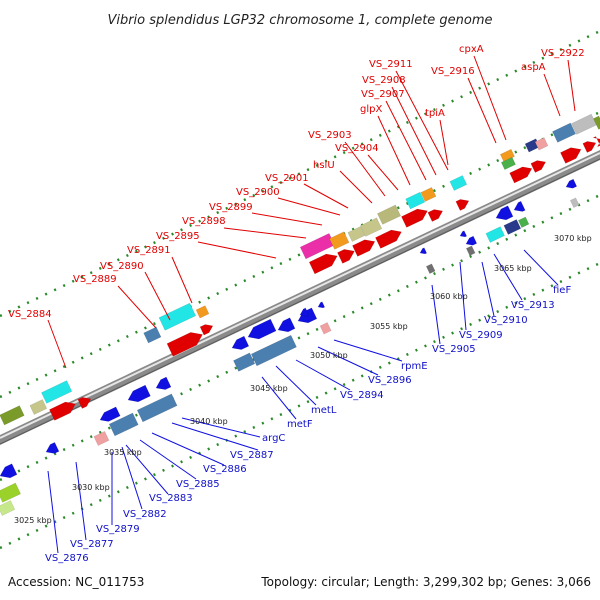 This screenshot has width=600, height=600. I want to click on gene-label-top: VS_2903, so click(330, 135).